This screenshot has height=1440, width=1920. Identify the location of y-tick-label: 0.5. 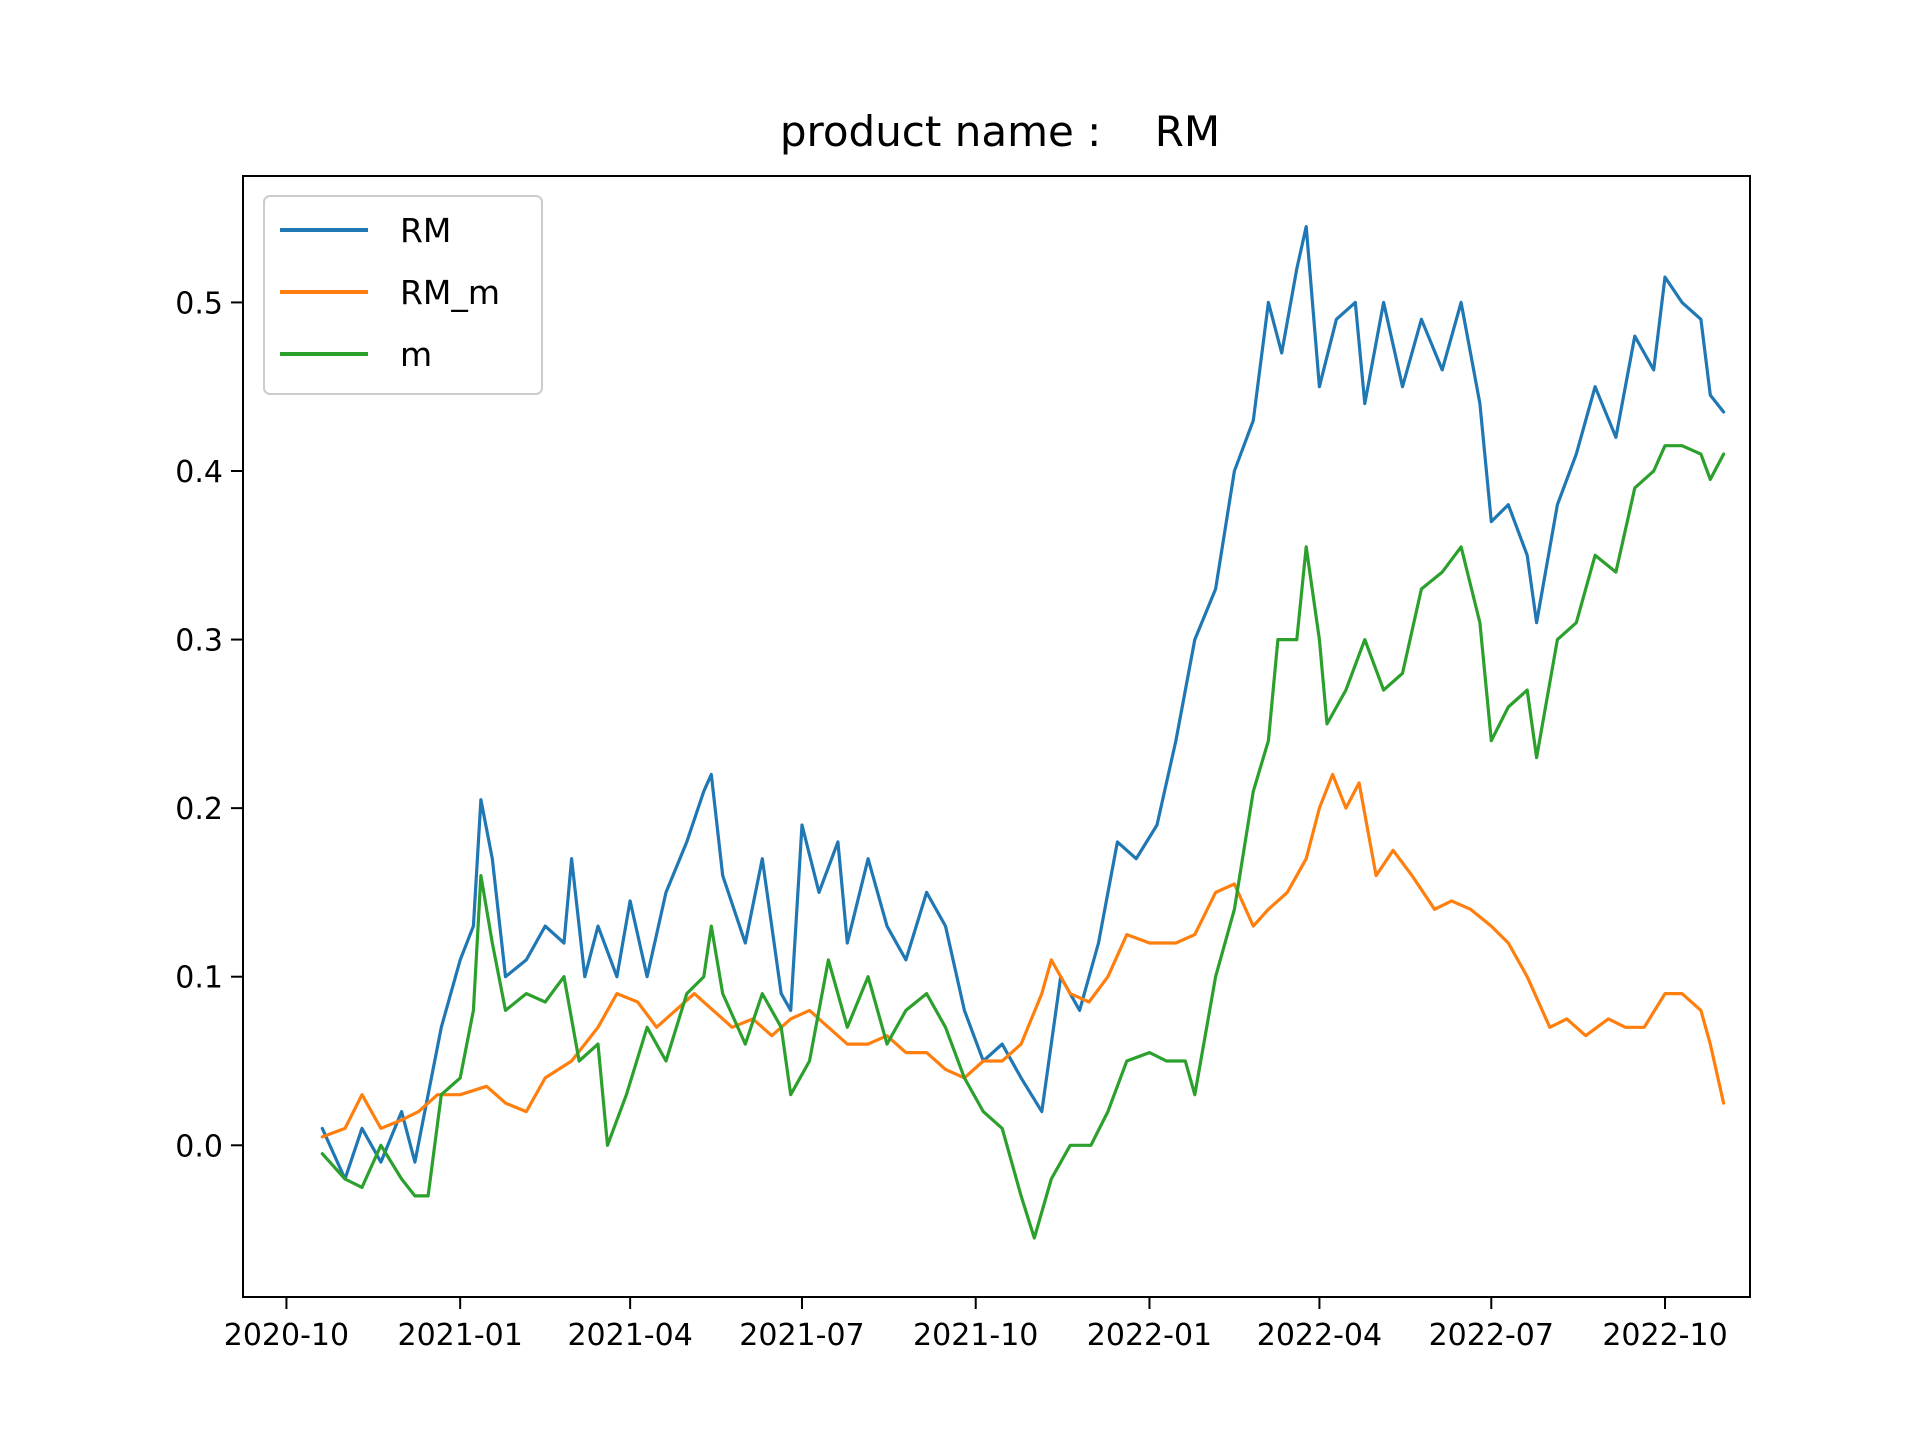
(199, 303).